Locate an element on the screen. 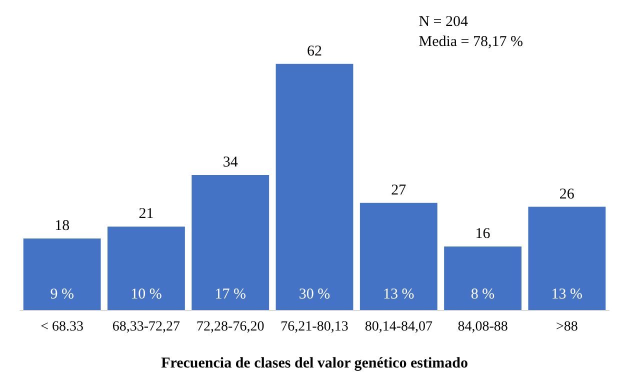 Image resolution: width=623 pixels, height=382 pixels. data-label: 16 is located at coordinates (483, 234).